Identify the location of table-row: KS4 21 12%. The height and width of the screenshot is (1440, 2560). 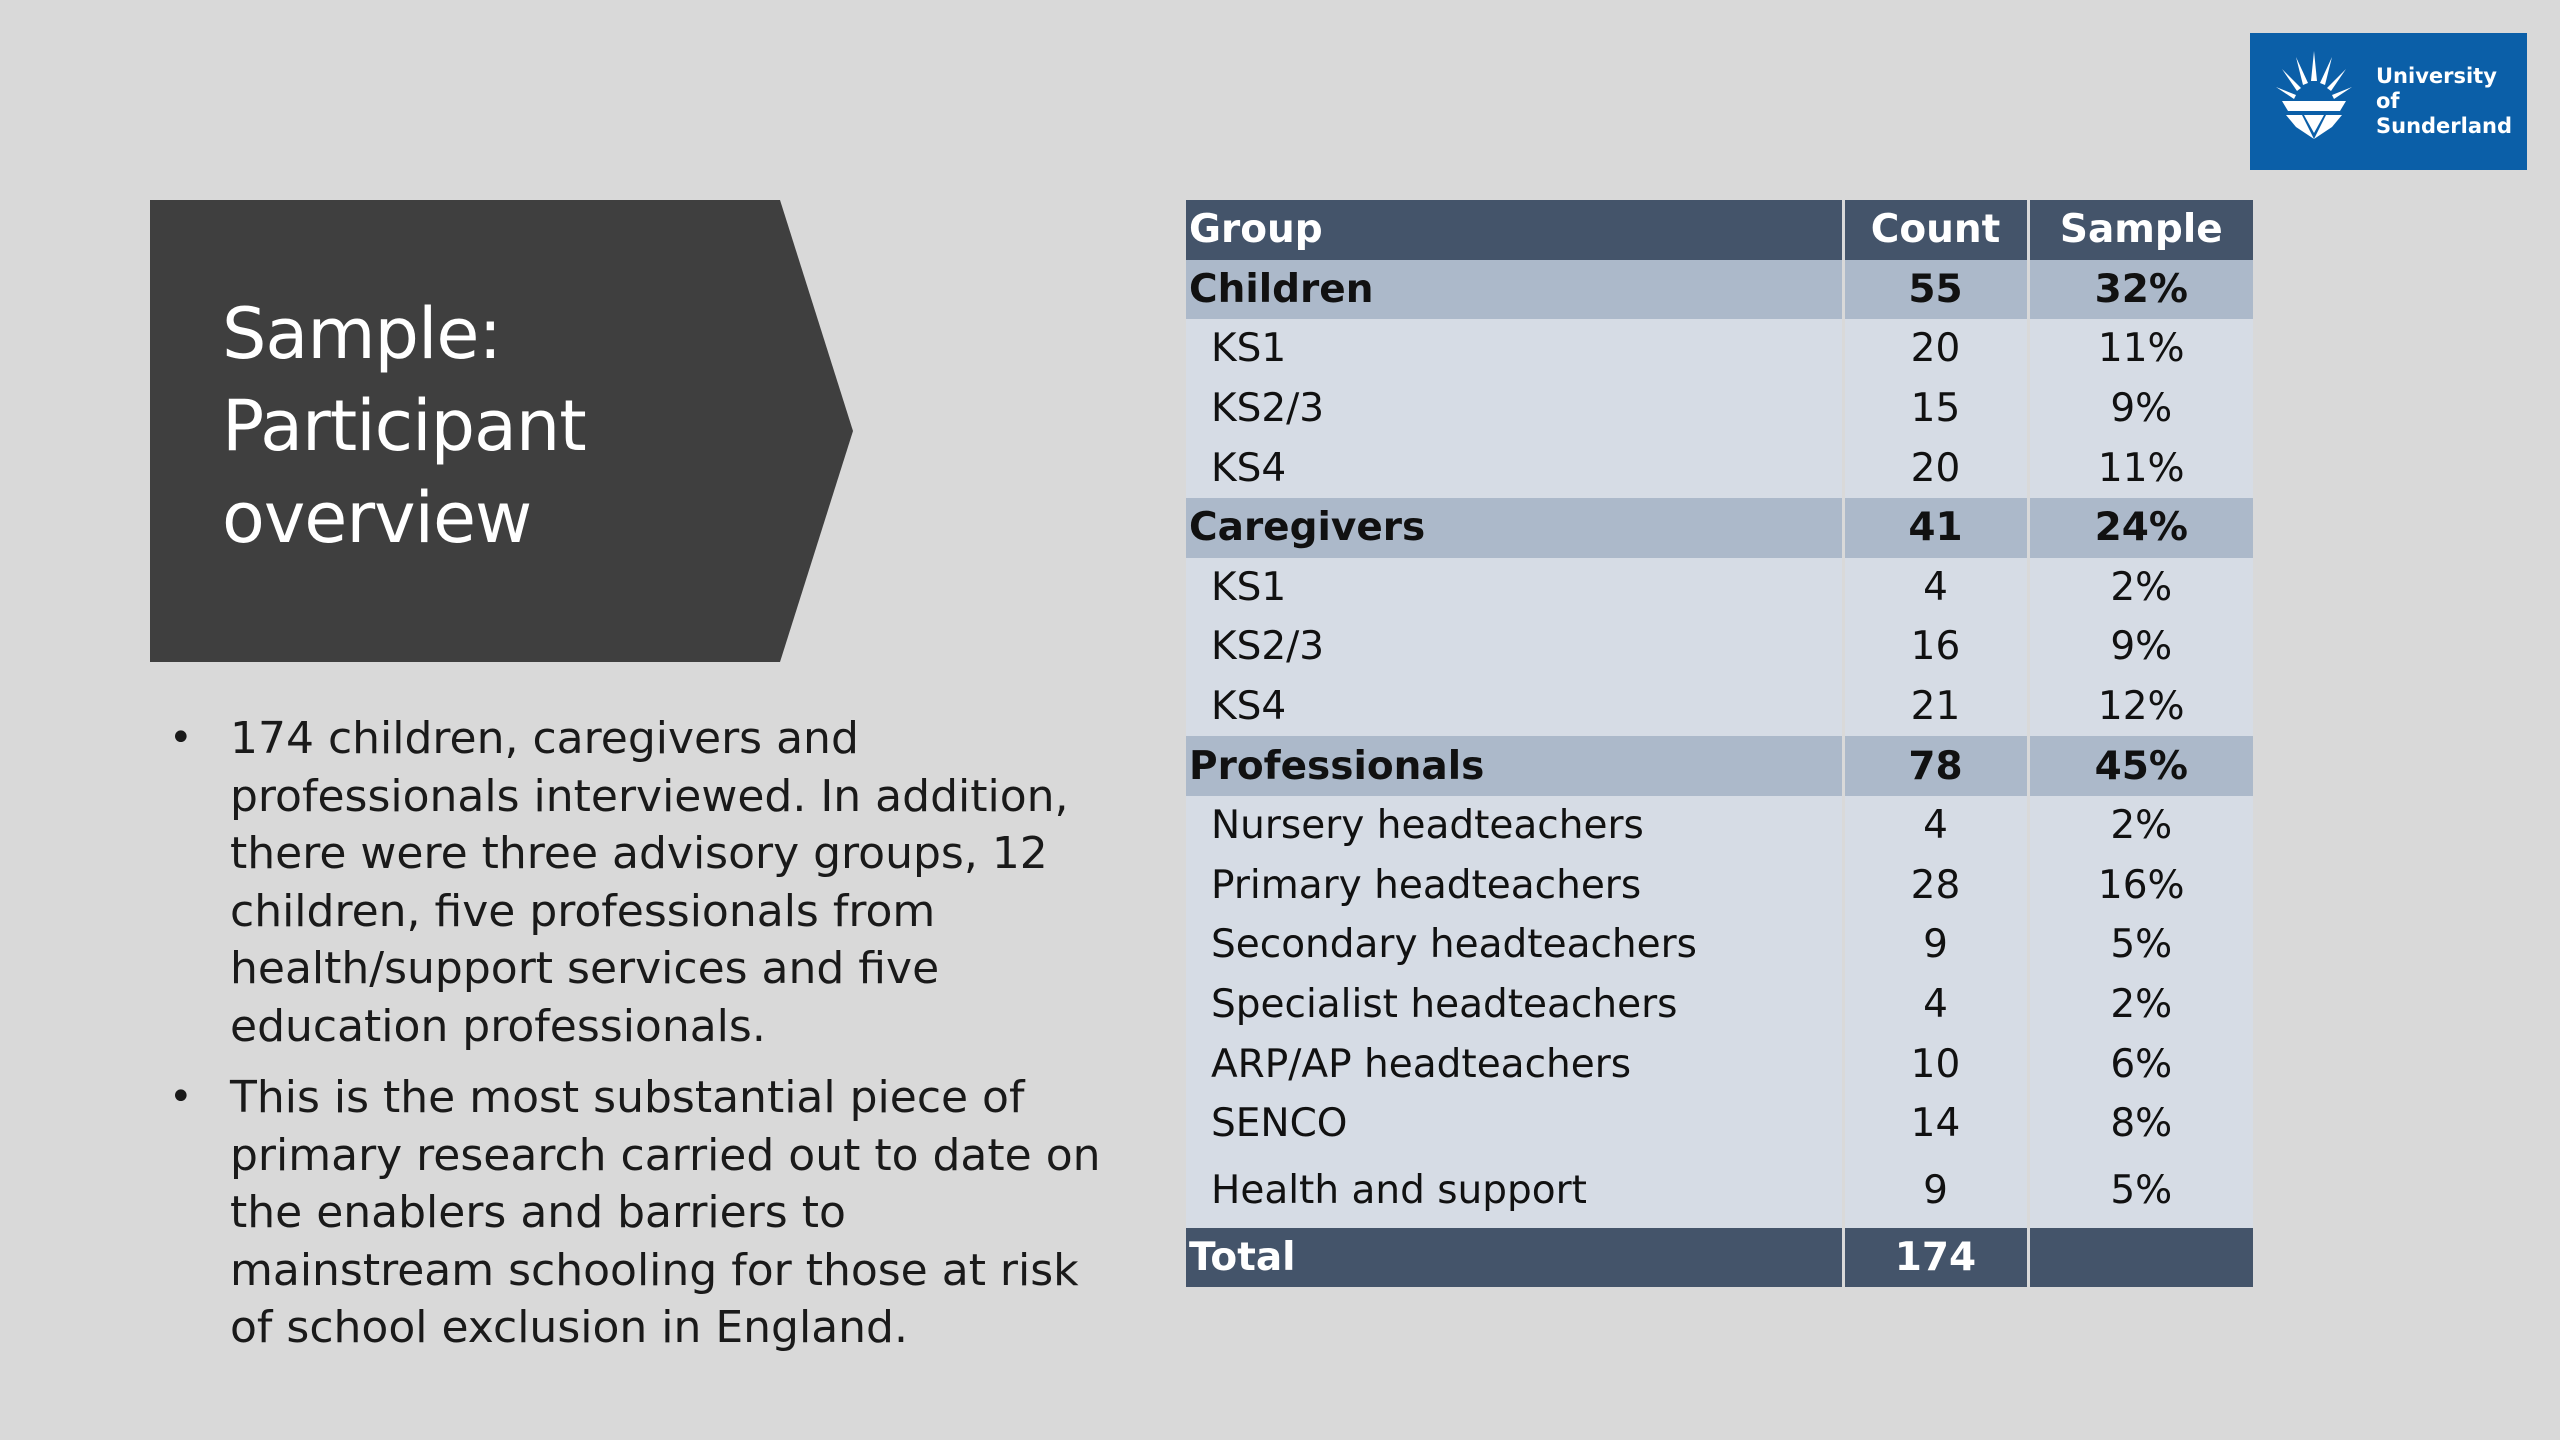
(1719, 706).